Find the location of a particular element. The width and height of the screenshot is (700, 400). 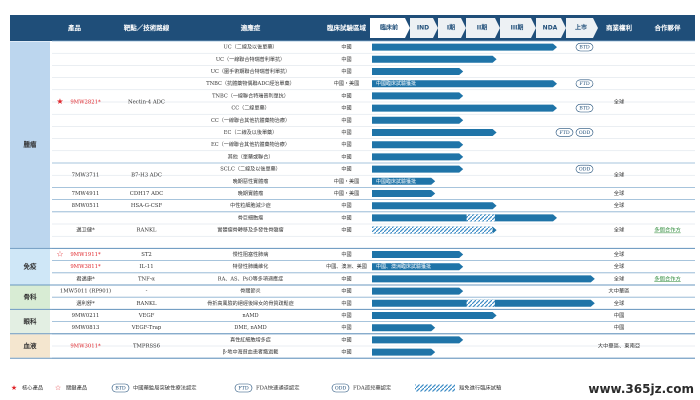

indication-label: 特發性肺纖維化 is located at coordinates (251, 266).